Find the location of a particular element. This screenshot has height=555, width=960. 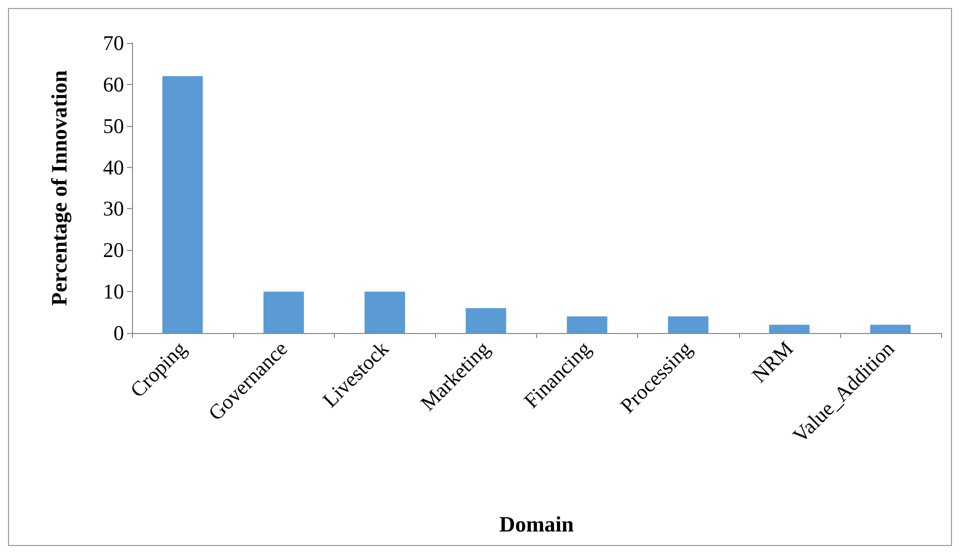

y-tick-label: 40 is located at coordinates (113, 167).